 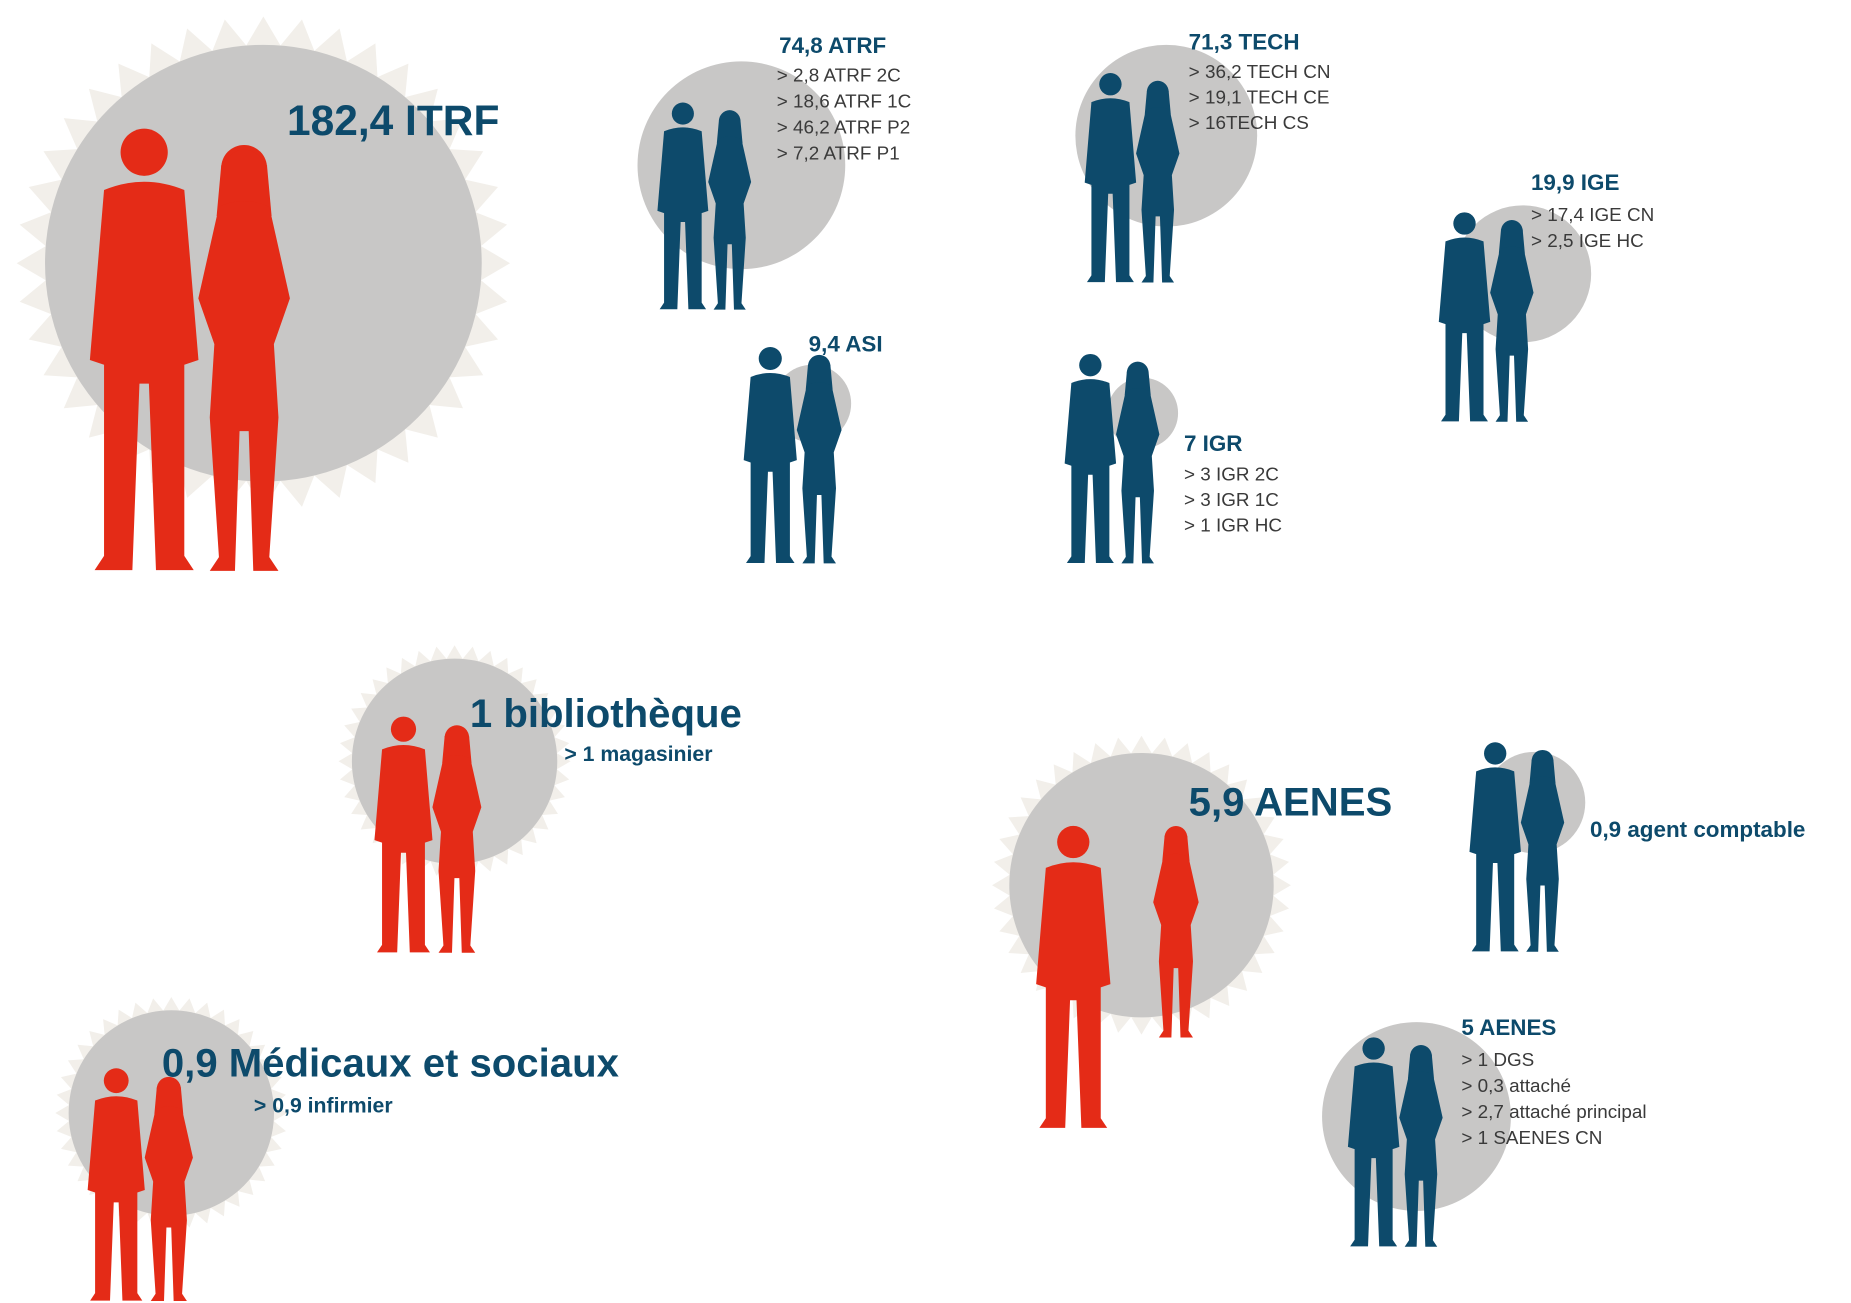 What do you see at coordinates (1249, 123) in the screenshot?
I see `group-item: > 16TECH CS` at bounding box center [1249, 123].